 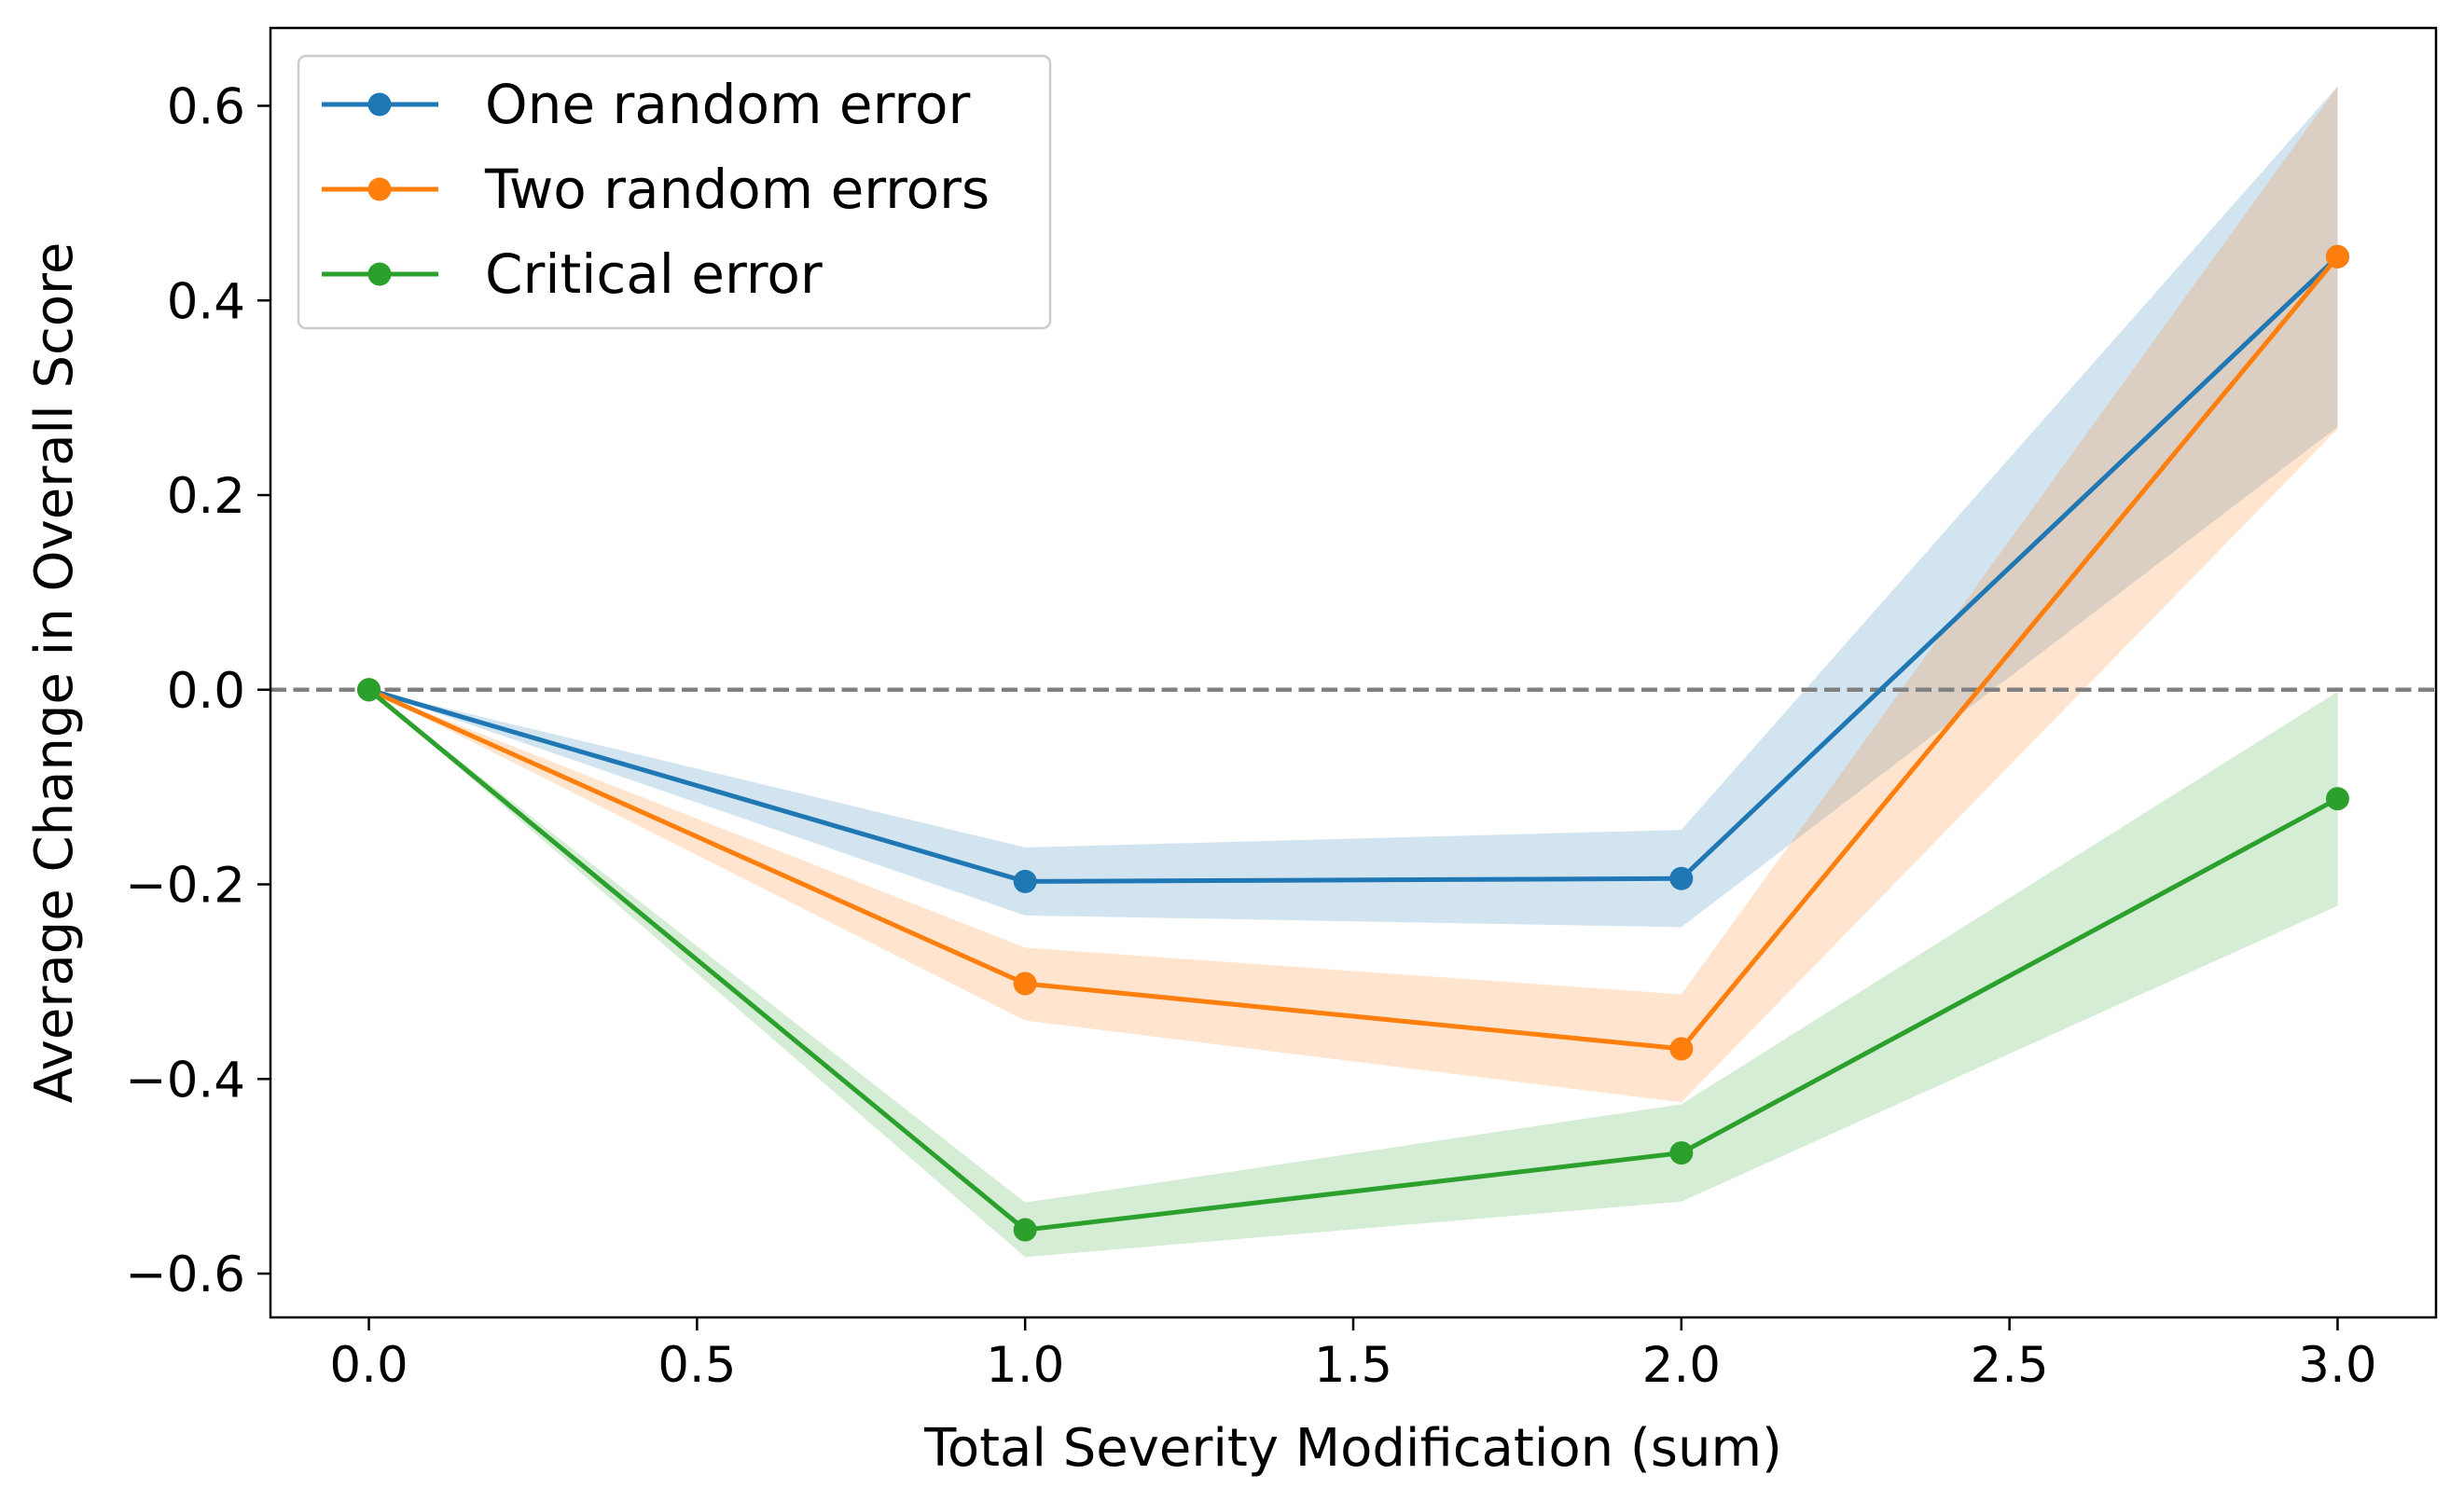 I want to click on x-tick-label: 1.0, so click(x=1025, y=1365).